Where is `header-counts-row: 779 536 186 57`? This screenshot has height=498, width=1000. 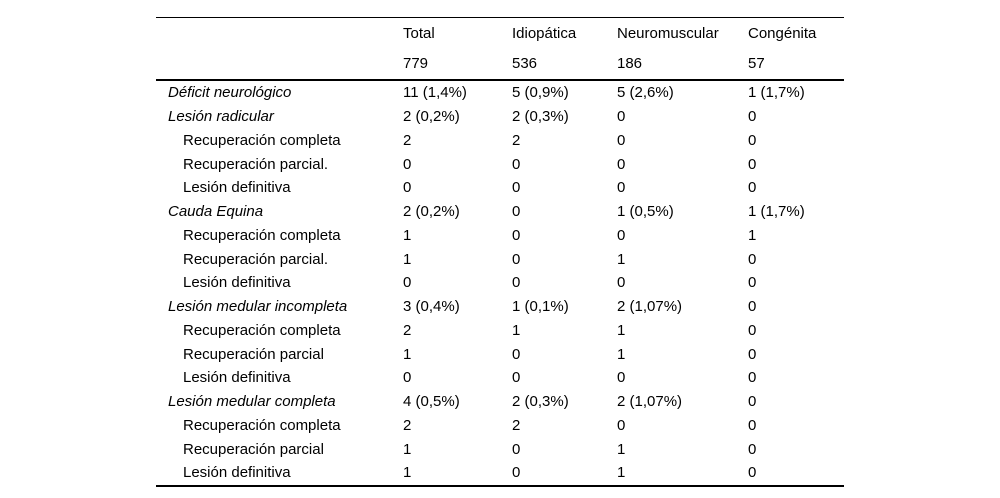 header-counts-row: 779 536 186 57 is located at coordinates (500, 64).